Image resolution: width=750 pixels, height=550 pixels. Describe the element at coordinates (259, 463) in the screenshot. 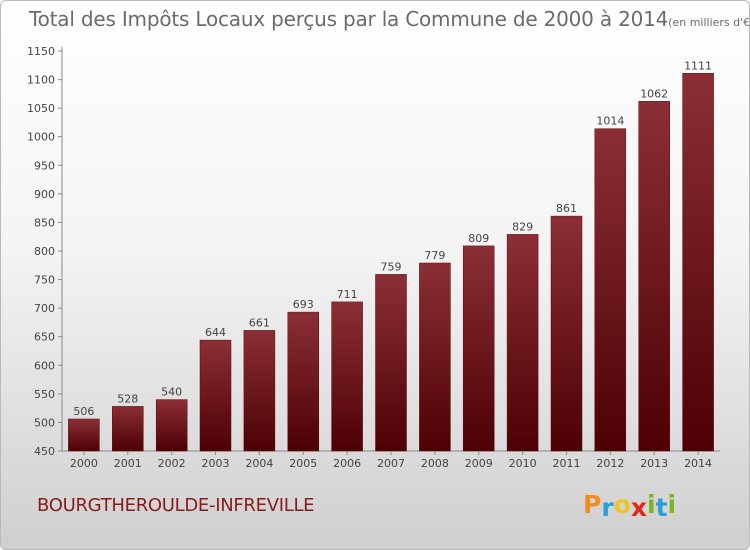

I see `x-tick-label: 2004` at that location.